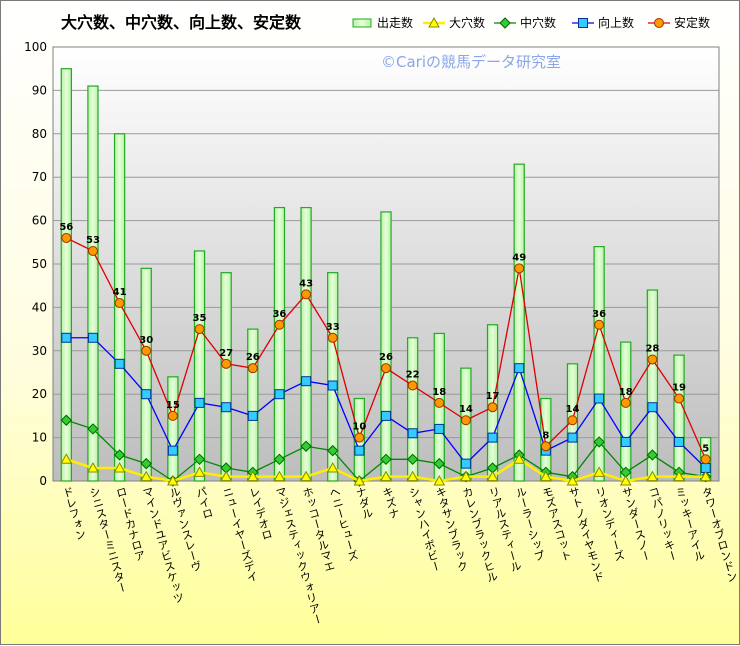  What do you see at coordinates (679, 388) in the screenshot?
I see `data-label: 19` at bounding box center [679, 388].